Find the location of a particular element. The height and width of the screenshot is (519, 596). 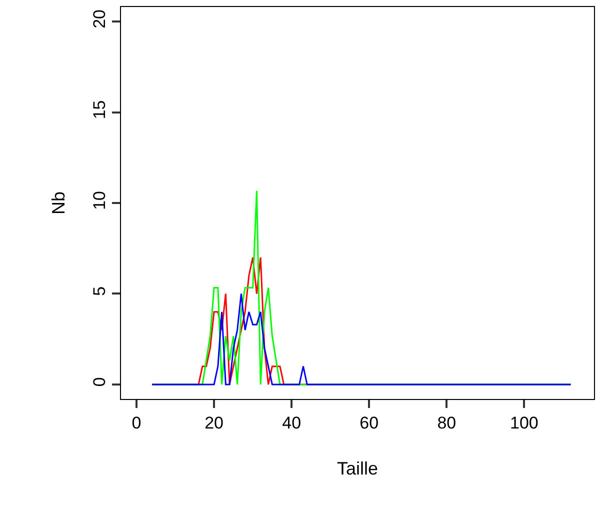

x-axis-title: Taille is located at coordinates (357, 468).